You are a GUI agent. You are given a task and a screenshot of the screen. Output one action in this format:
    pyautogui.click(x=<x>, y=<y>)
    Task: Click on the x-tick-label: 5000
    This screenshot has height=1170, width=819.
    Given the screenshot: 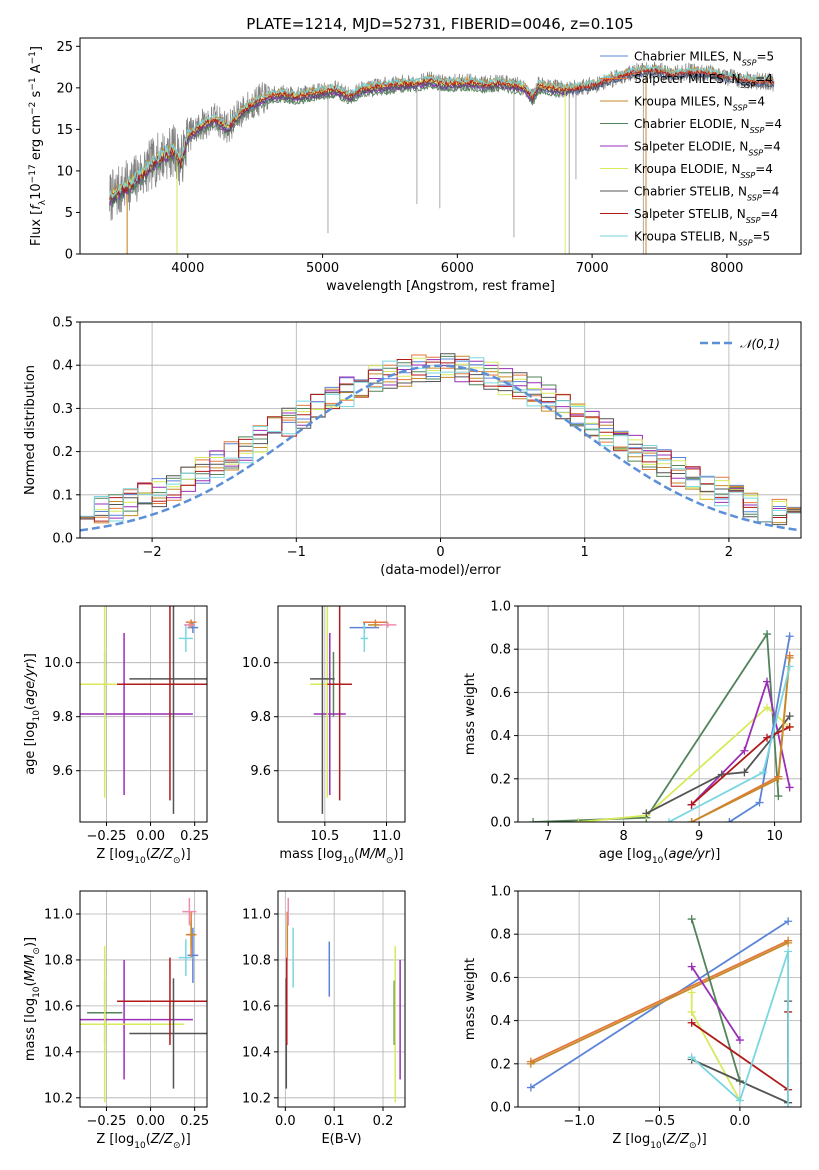 What is the action you would take?
    pyautogui.click(x=322, y=268)
    